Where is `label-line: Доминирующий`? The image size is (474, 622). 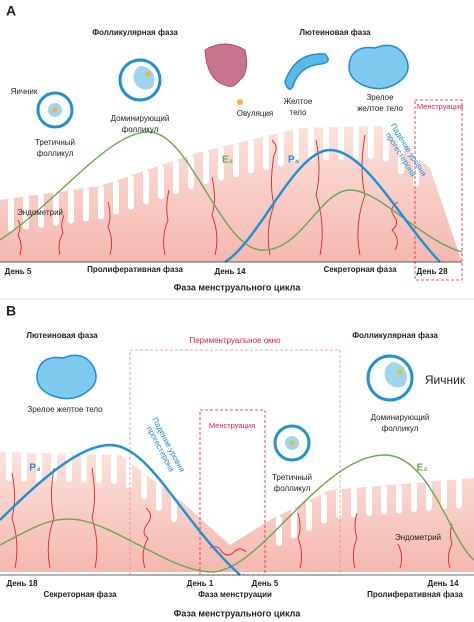 label-line: Доминирующий is located at coordinates (400, 417).